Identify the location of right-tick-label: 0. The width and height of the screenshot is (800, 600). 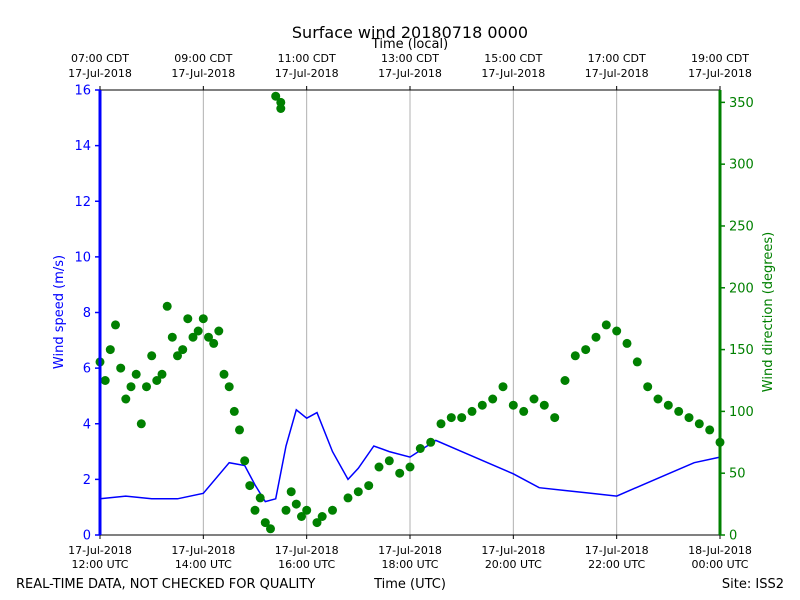
(733, 536).